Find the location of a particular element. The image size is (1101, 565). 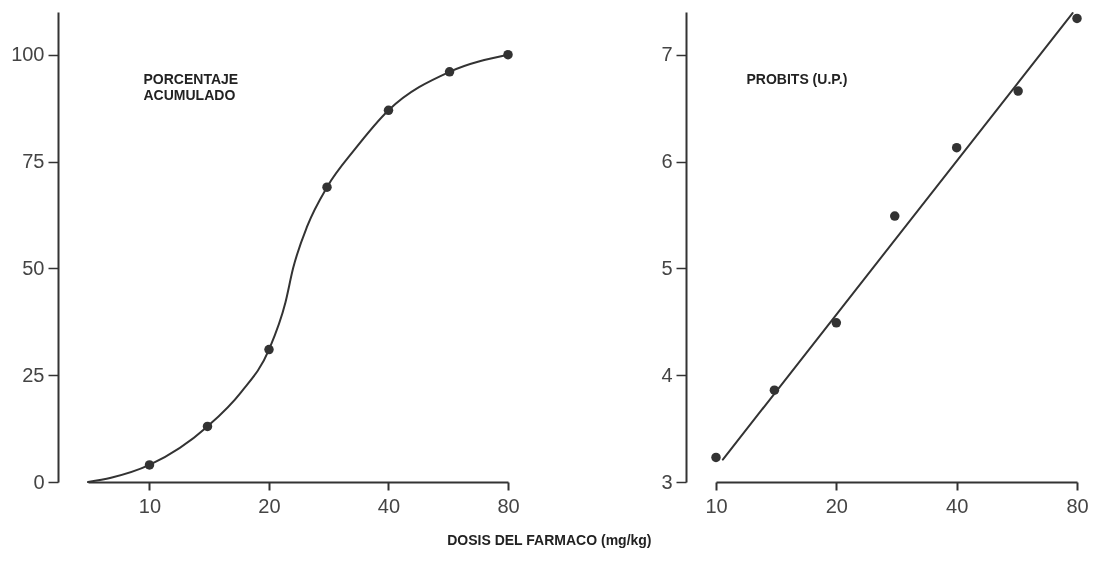

y-tick-label: 100 is located at coordinates (28, 54).